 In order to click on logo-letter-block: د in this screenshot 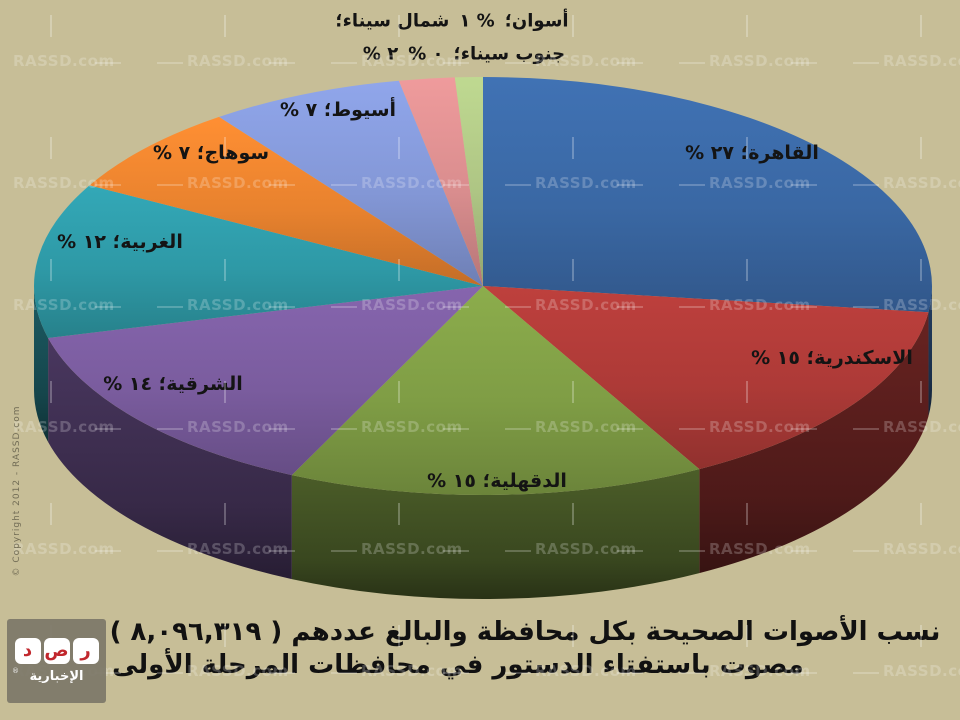, I will do `click(27, 651)`.